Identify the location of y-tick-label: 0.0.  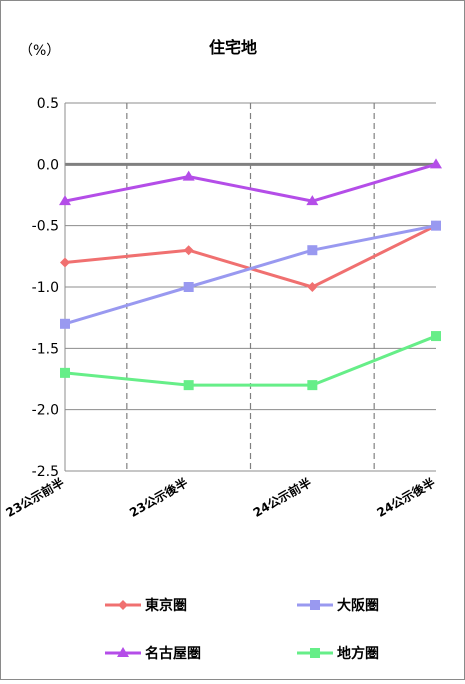
(48, 165).